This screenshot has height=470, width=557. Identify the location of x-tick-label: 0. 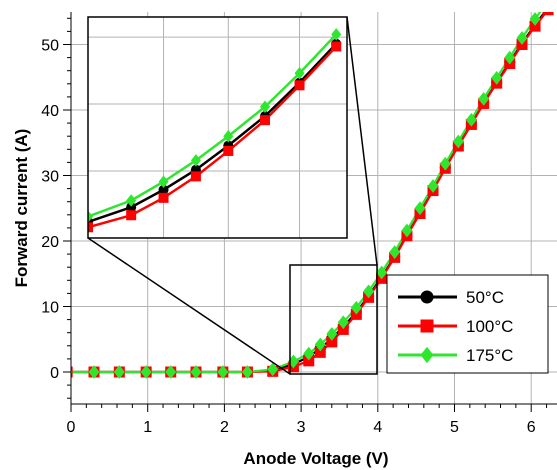
(71, 427).